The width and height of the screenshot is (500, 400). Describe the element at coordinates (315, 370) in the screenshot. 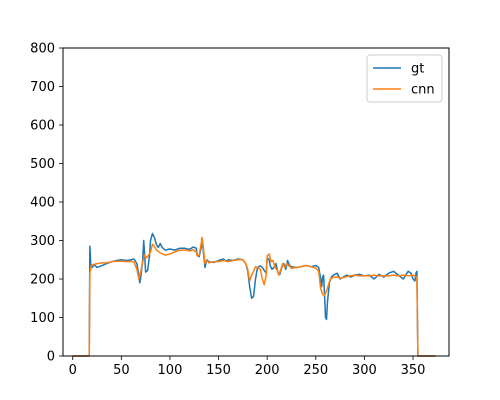

I see `x-tick-label: 250` at that location.